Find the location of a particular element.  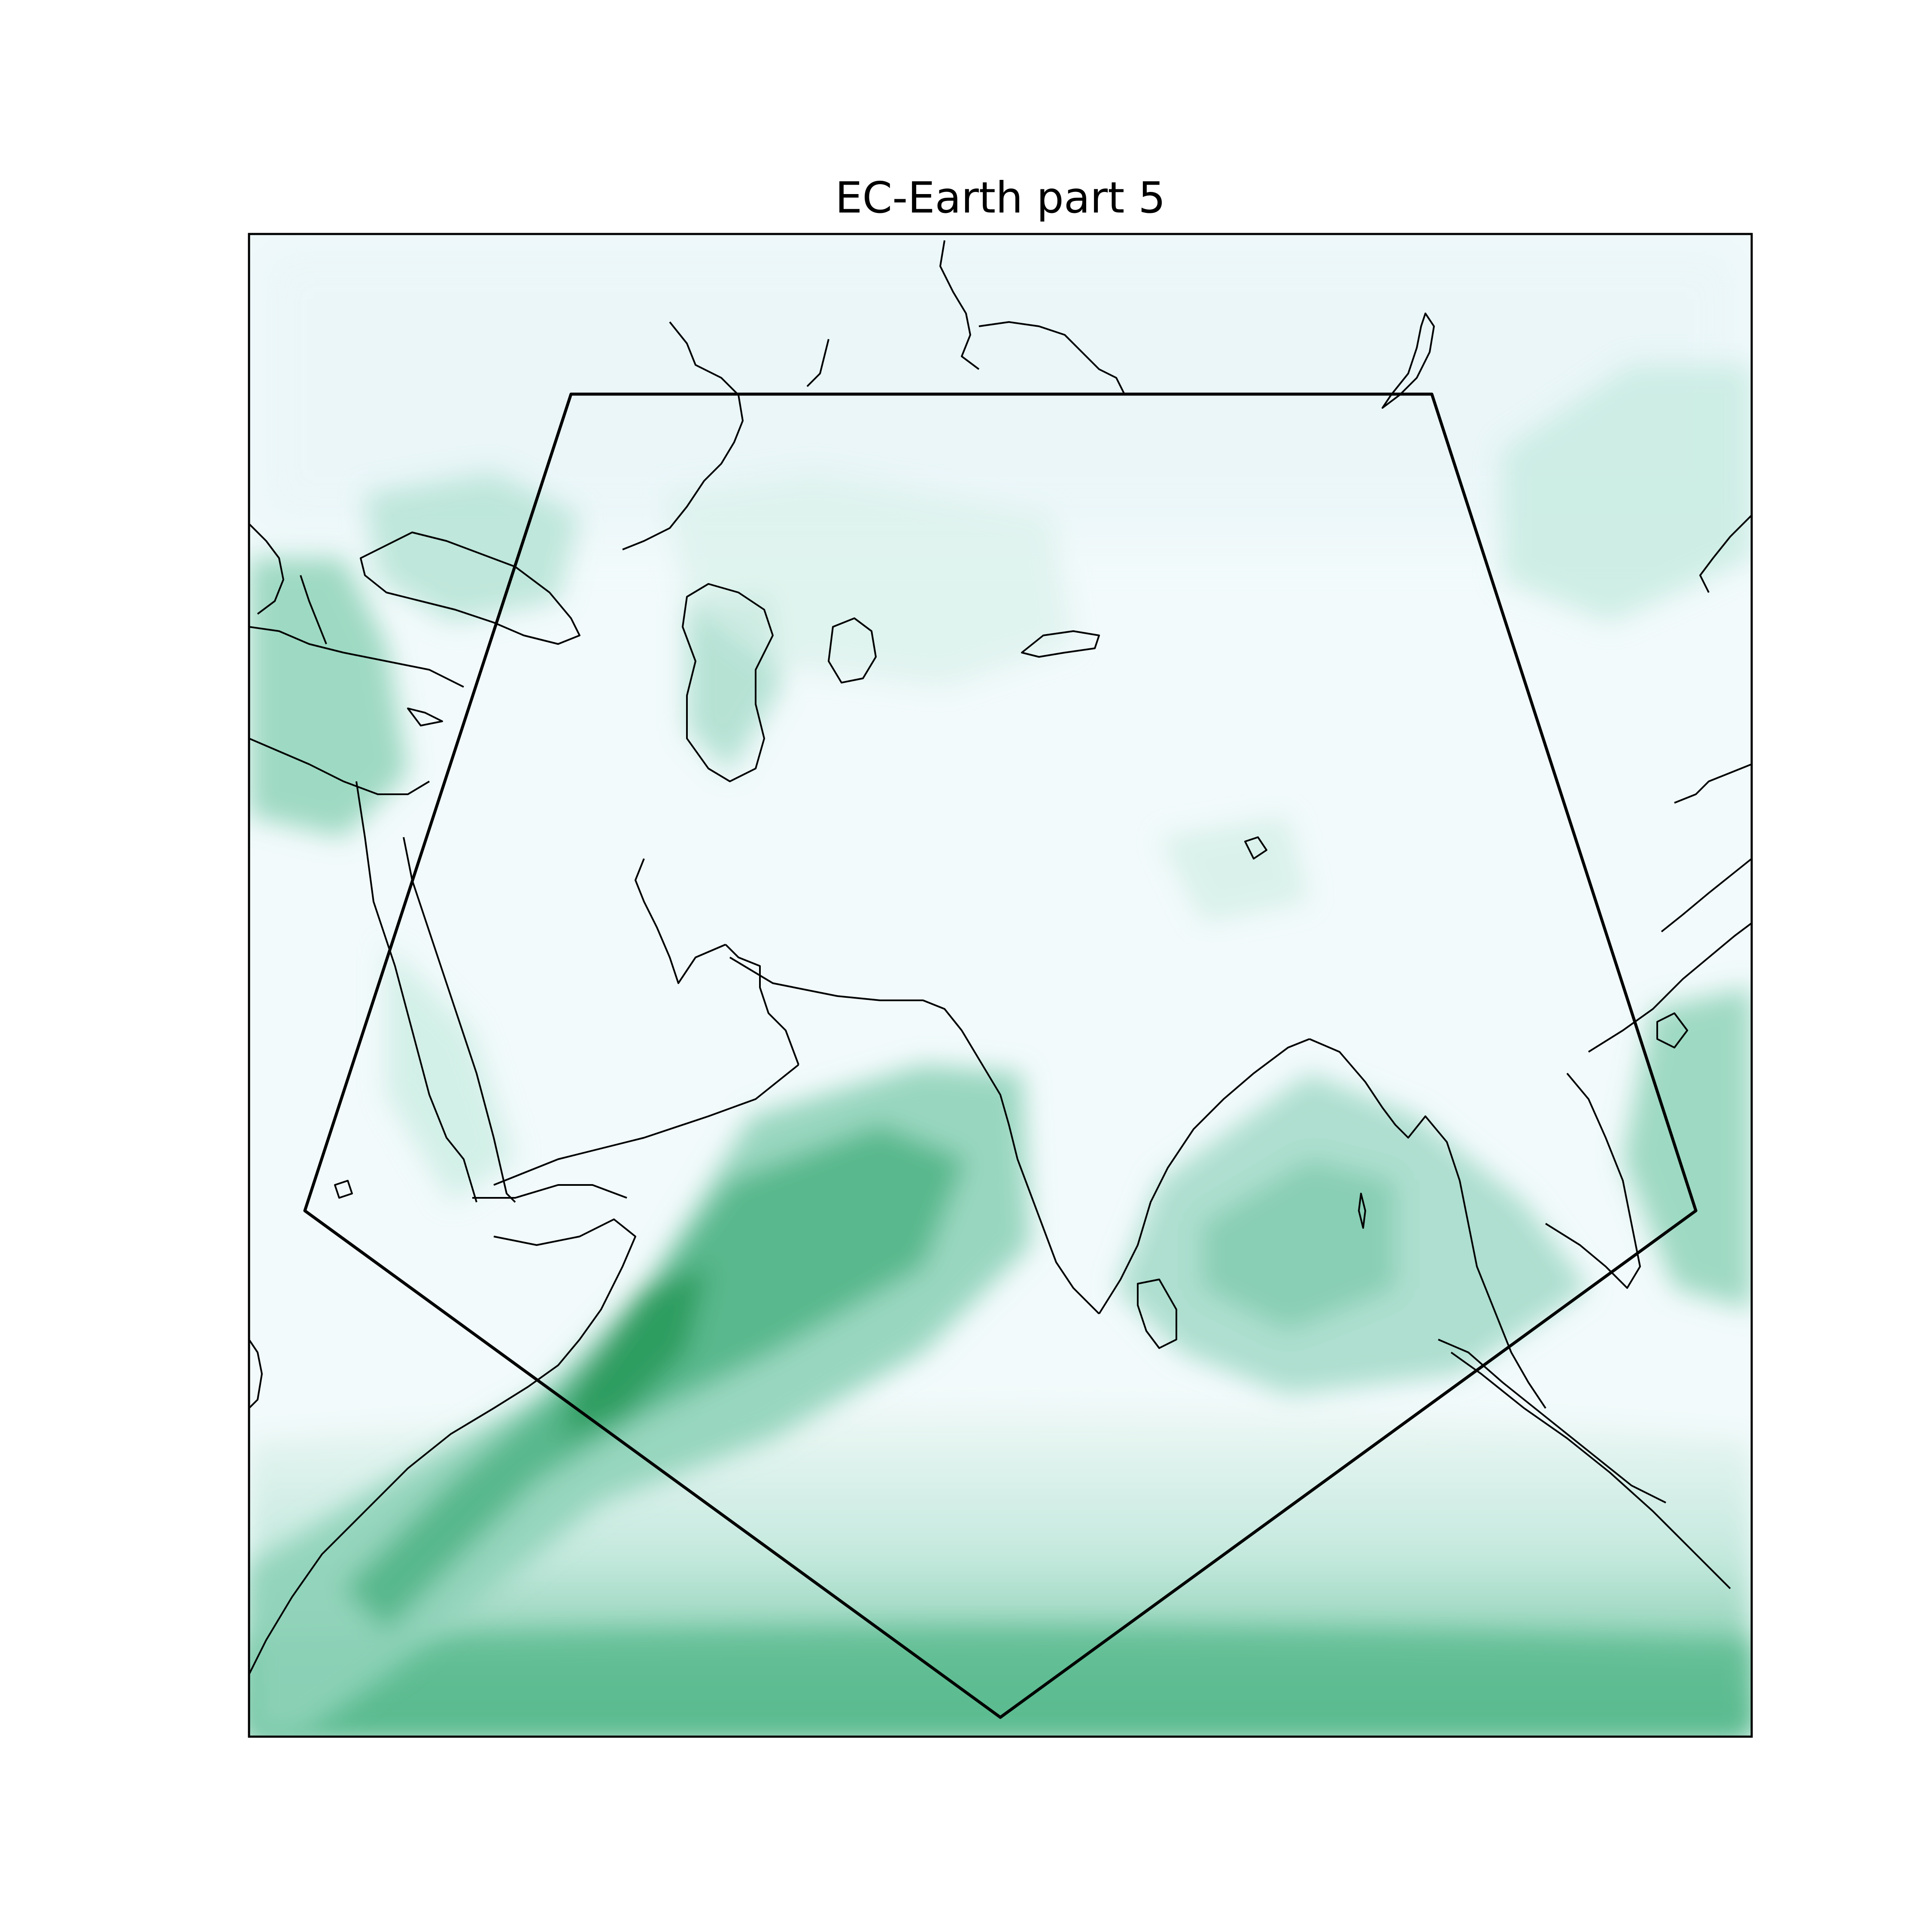

field-bay-of-bengal is located at coordinates (1352, 1234).